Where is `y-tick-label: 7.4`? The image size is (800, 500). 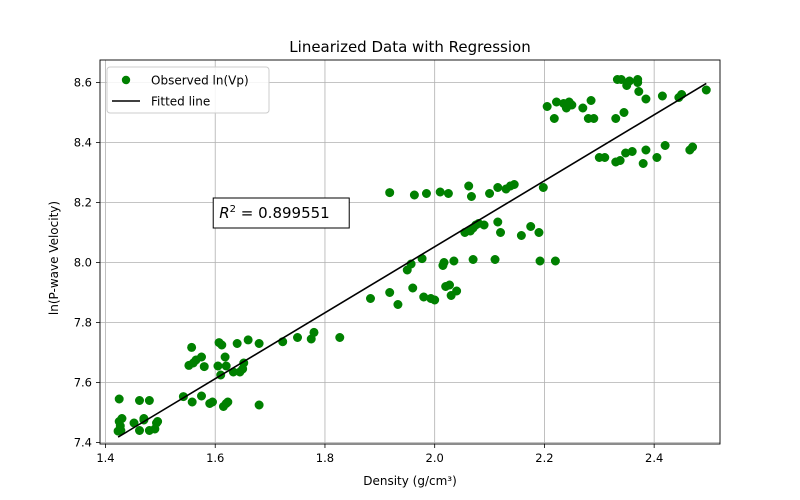
y-tick-label: 7.4 is located at coordinates (83, 443).